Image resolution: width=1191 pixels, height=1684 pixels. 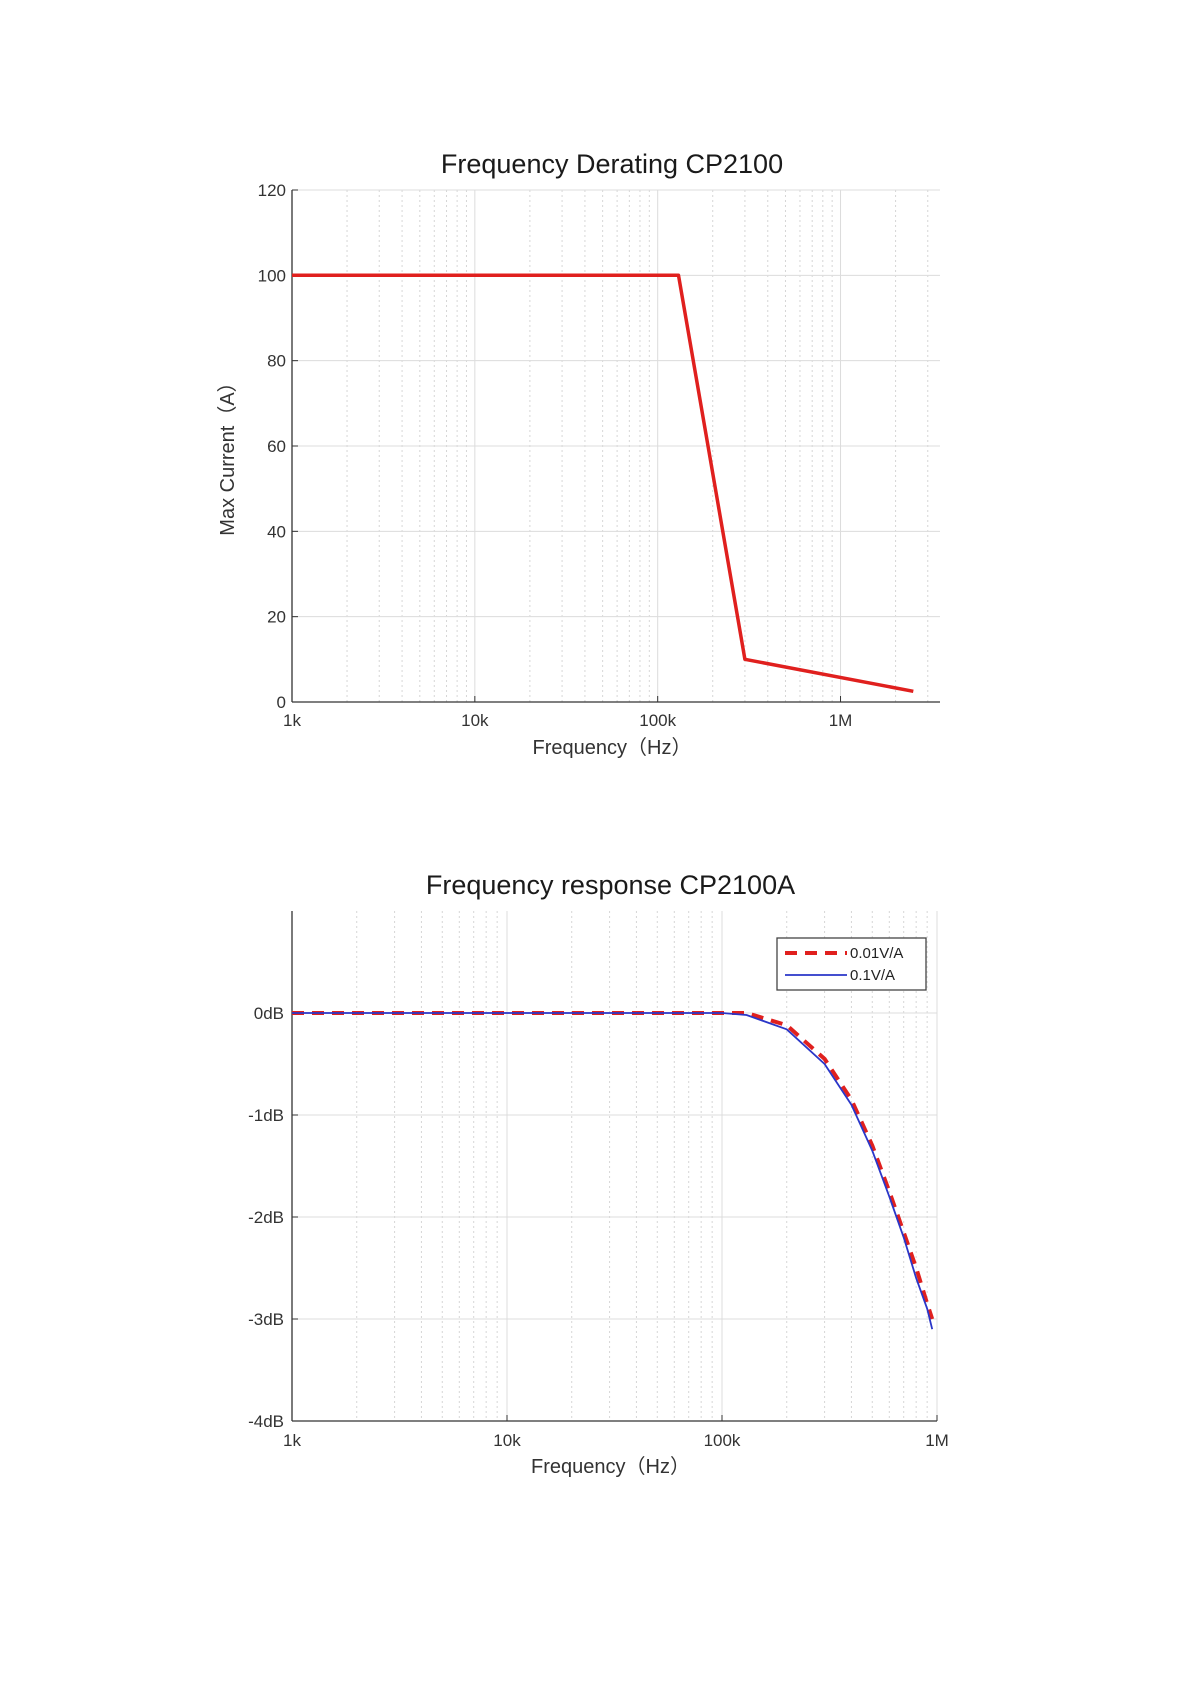 What do you see at coordinates (266, 1217) in the screenshot?
I see `y-tick-label: -2dB` at bounding box center [266, 1217].